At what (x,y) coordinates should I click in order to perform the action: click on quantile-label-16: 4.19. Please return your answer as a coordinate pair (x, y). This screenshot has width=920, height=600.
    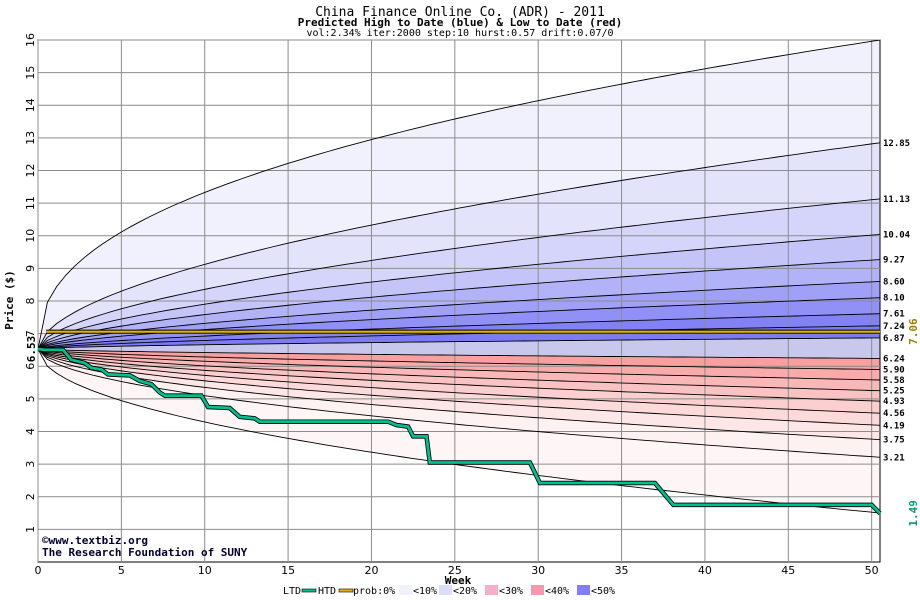
    Looking at the image, I should click on (894, 426).